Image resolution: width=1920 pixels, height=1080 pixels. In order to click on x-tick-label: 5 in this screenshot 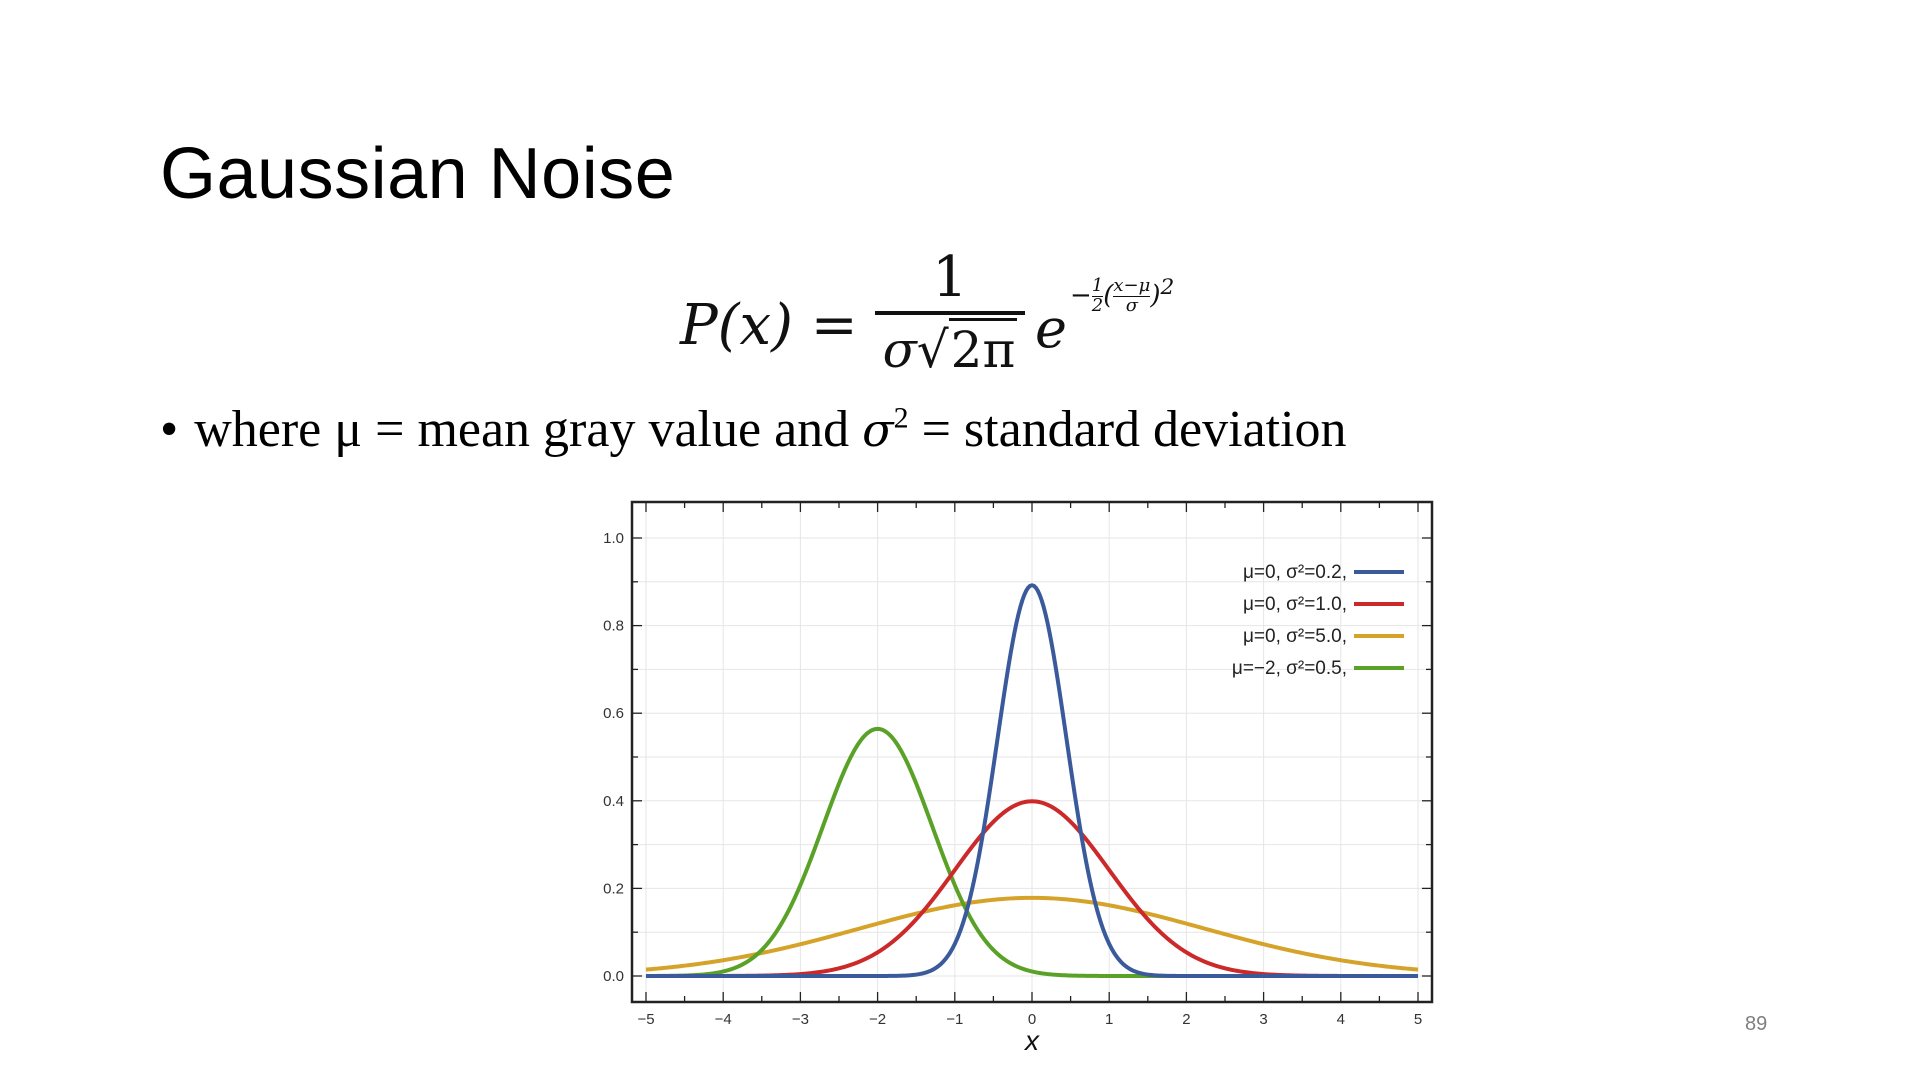, I will do `click(1418, 1019)`.